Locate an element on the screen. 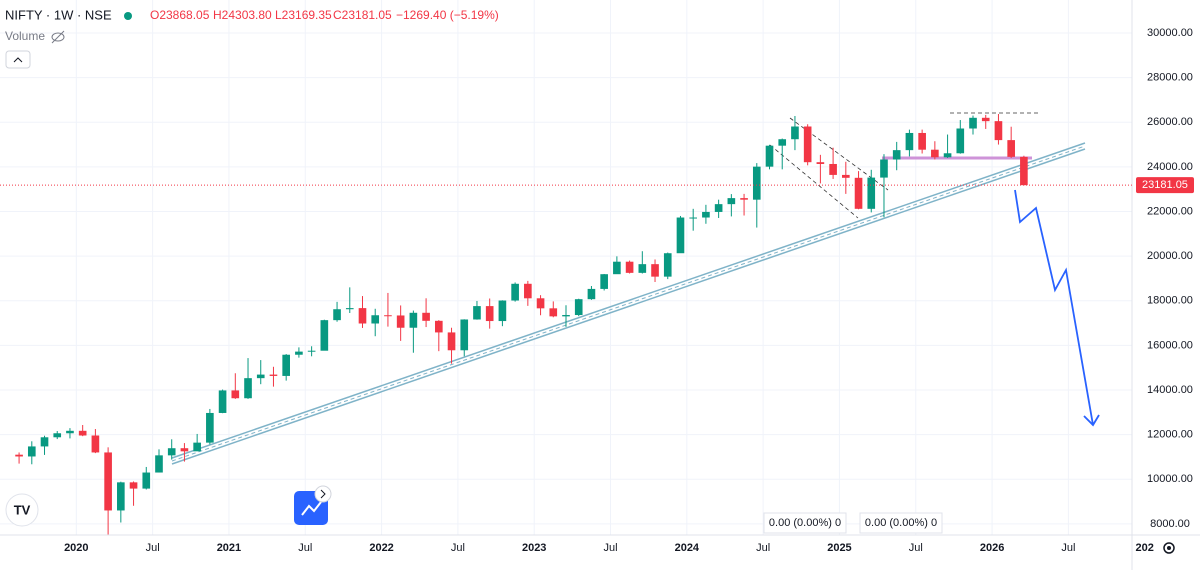 This screenshot has height=570, width=1200. ohlc-low: L23169.35 is located at coordinates (303, 15).